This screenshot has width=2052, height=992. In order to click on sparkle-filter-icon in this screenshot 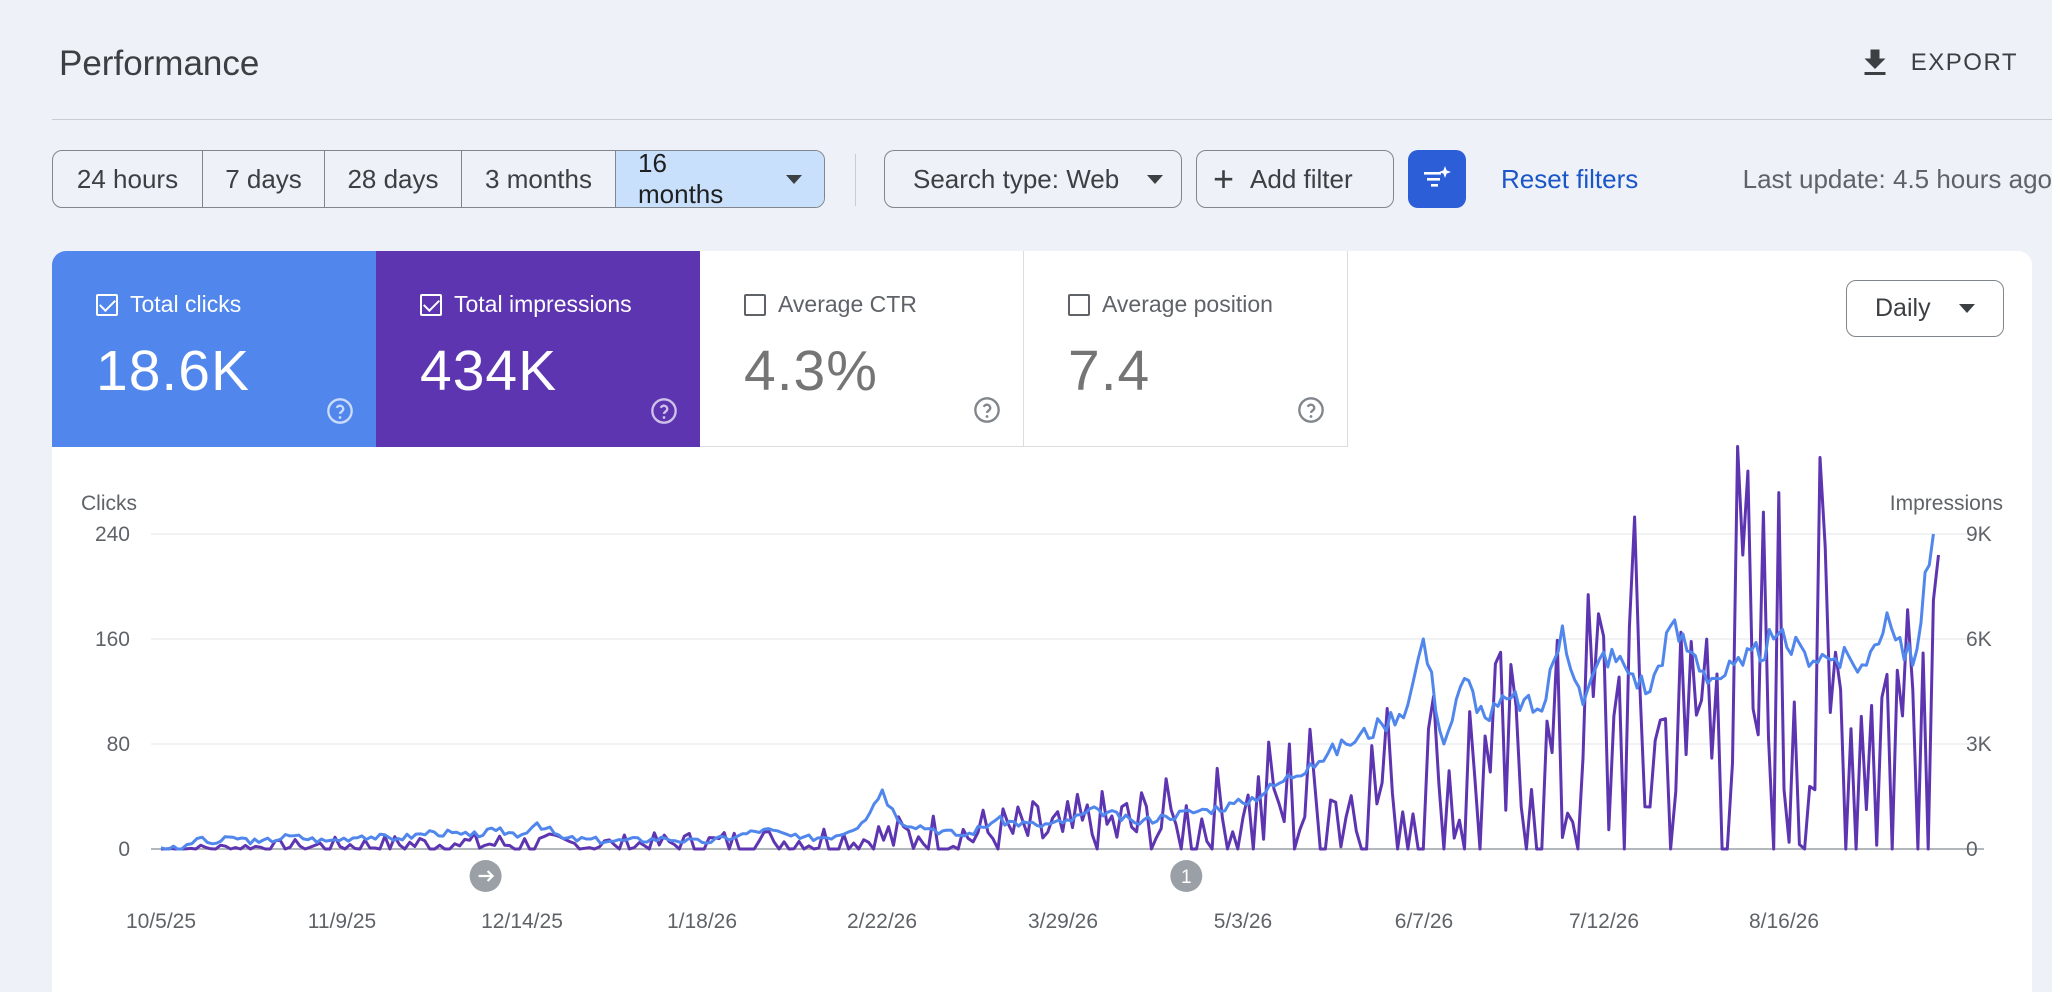, I will do `click(1437, 176)`.